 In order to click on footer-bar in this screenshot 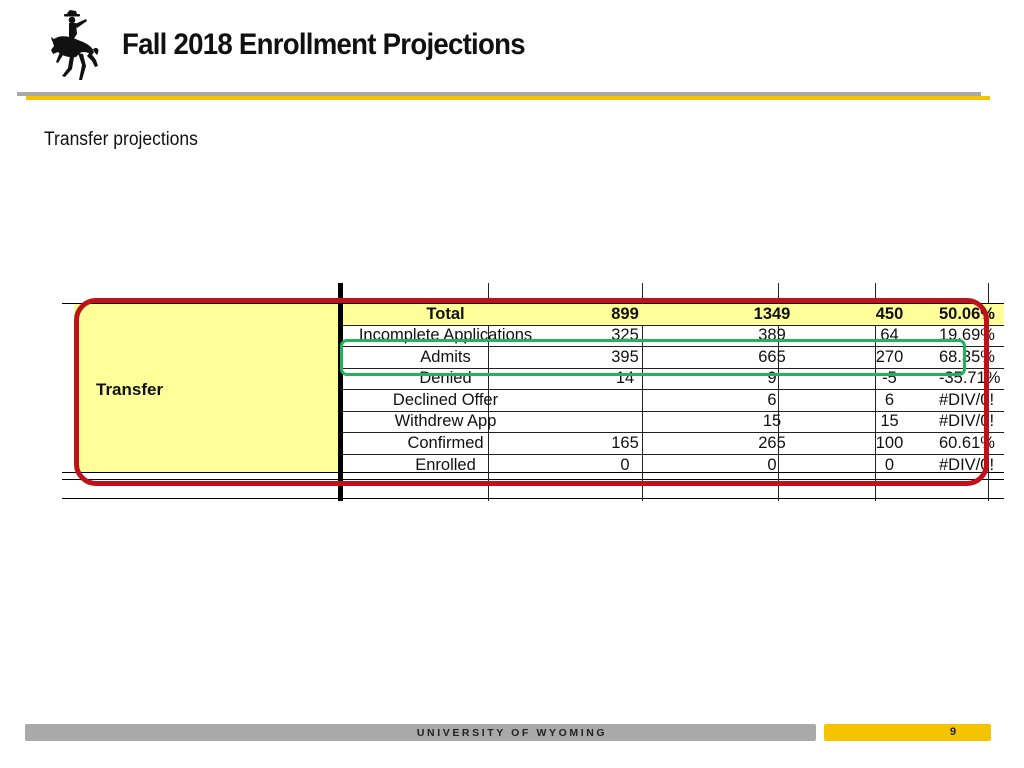, I will do `click(420, 732)`.